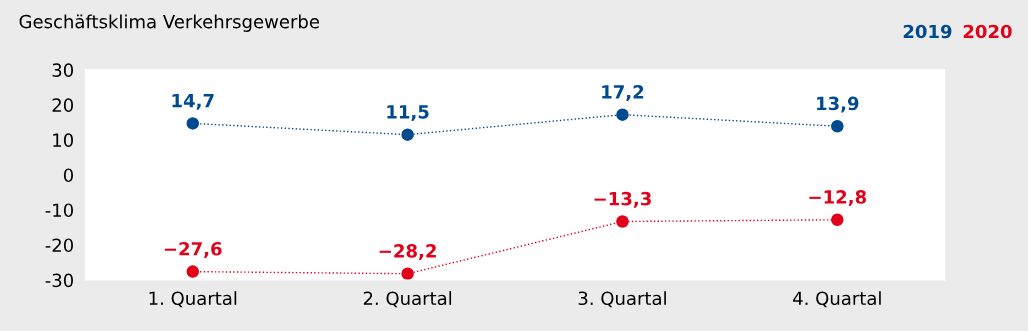  What do you see at coordinates (59, 280) in the screenshot?
I see `y-tick-label: -30` at bounding box center [59, 280].